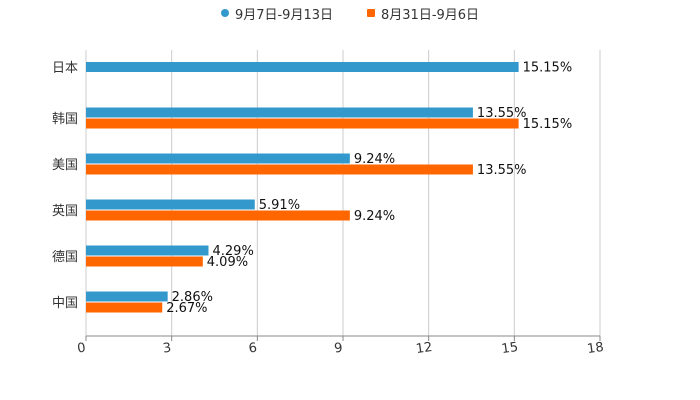 The height and width of the screenshot is (400, 700). What do you see at coordinates (350, 13) in the screenshot?
I see `chart-legend: 9月7日-9月13日 8月31日-9月6日` at bounding box center [350, 13].